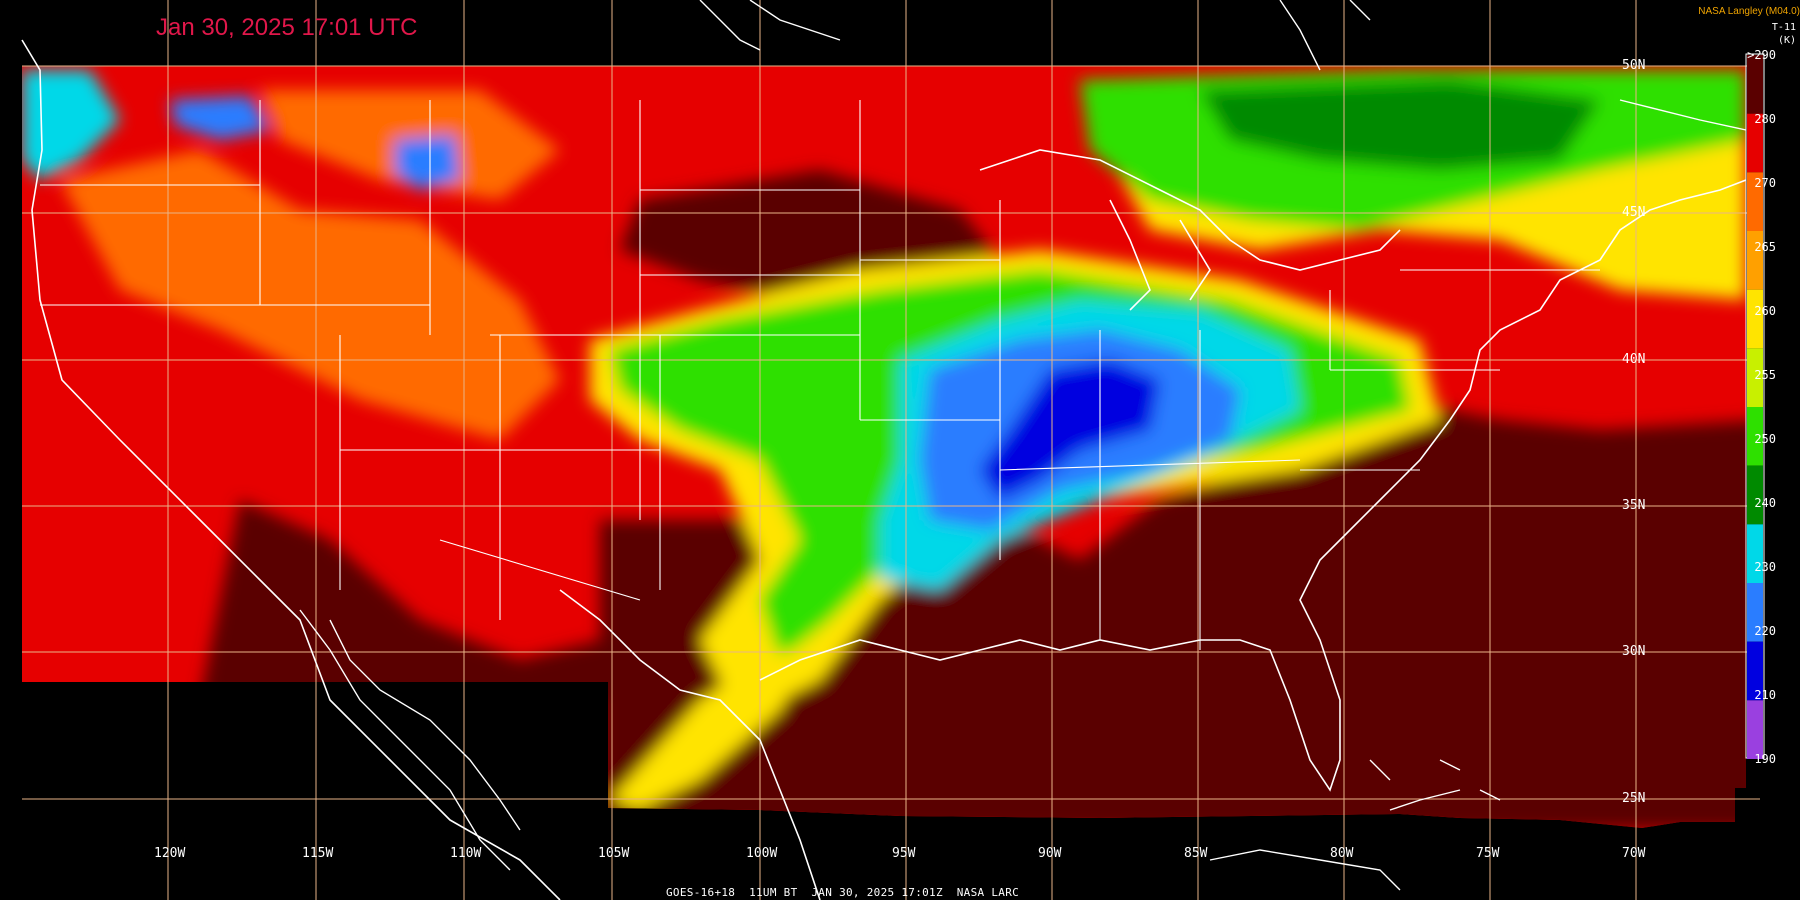  What do you see at coordinates (1070, 430) in the screenshot?
I see `coldest-cloud-core` at bounding box center [1070, 430].